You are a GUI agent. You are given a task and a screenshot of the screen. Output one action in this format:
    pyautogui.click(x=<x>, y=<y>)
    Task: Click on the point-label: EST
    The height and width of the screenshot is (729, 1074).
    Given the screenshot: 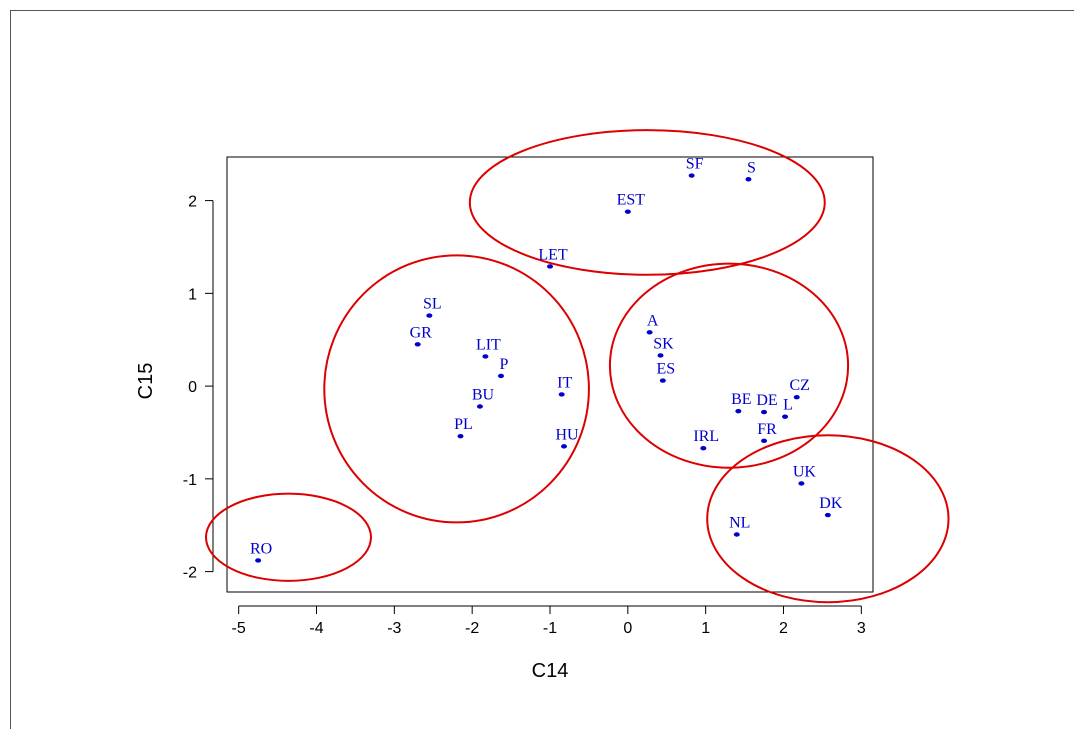 What is the action you would take?
    pyautogui.click(x=631, y=200)
    